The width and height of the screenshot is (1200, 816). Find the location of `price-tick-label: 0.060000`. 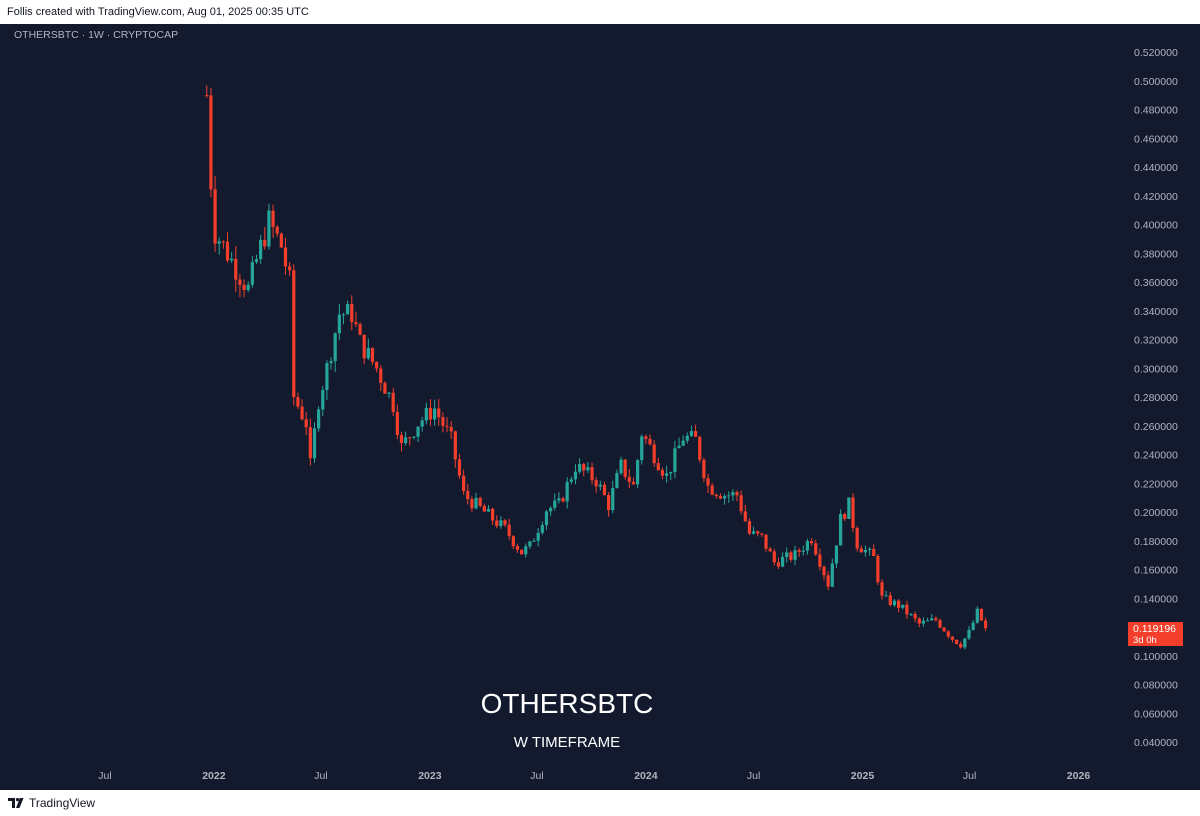

price-tick-label: 0.060000 is located at coordinates (1156, 714).